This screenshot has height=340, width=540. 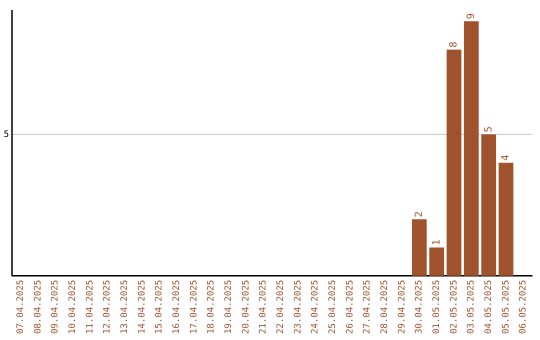 What do you see at coordinates (177, 307) in the screenshot?
I see `x-tick-label: 16.04.2025` at bounding box center [177, 307].